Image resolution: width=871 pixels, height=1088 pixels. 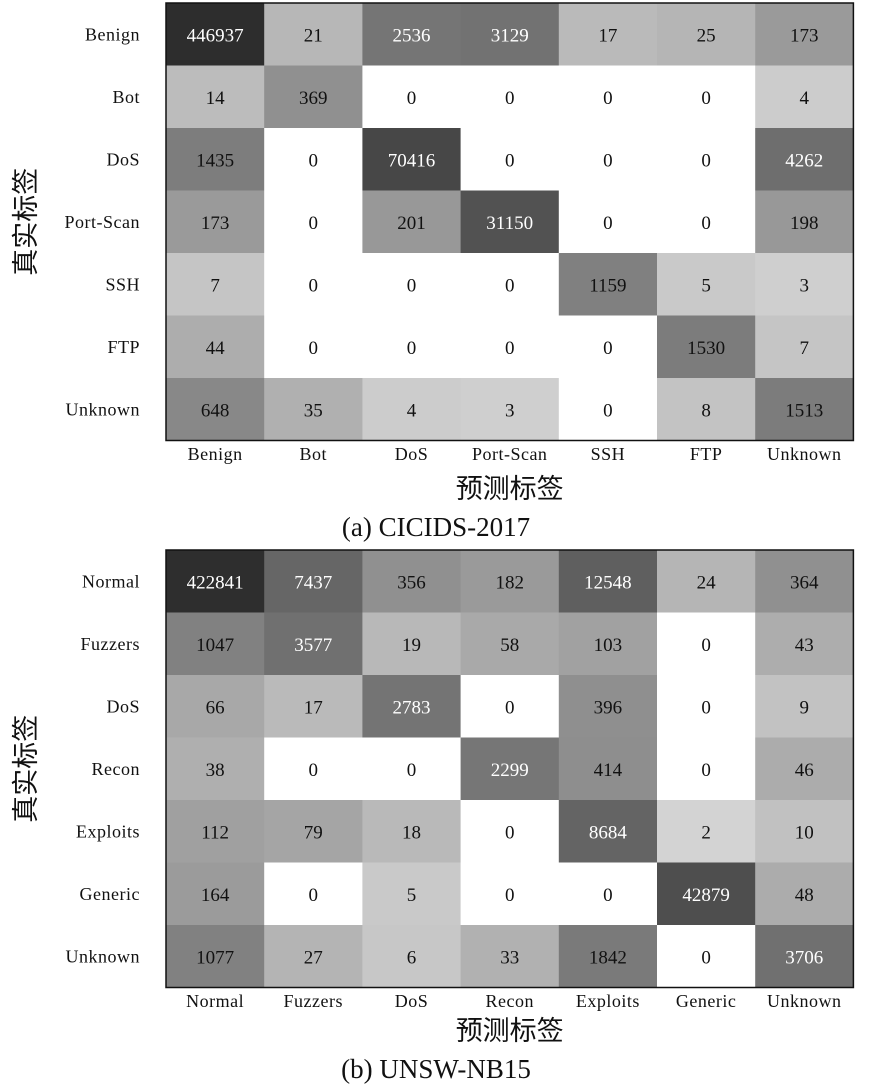 I want to click on x-tick-unknown: Unknown, so click(x=804, y=454).